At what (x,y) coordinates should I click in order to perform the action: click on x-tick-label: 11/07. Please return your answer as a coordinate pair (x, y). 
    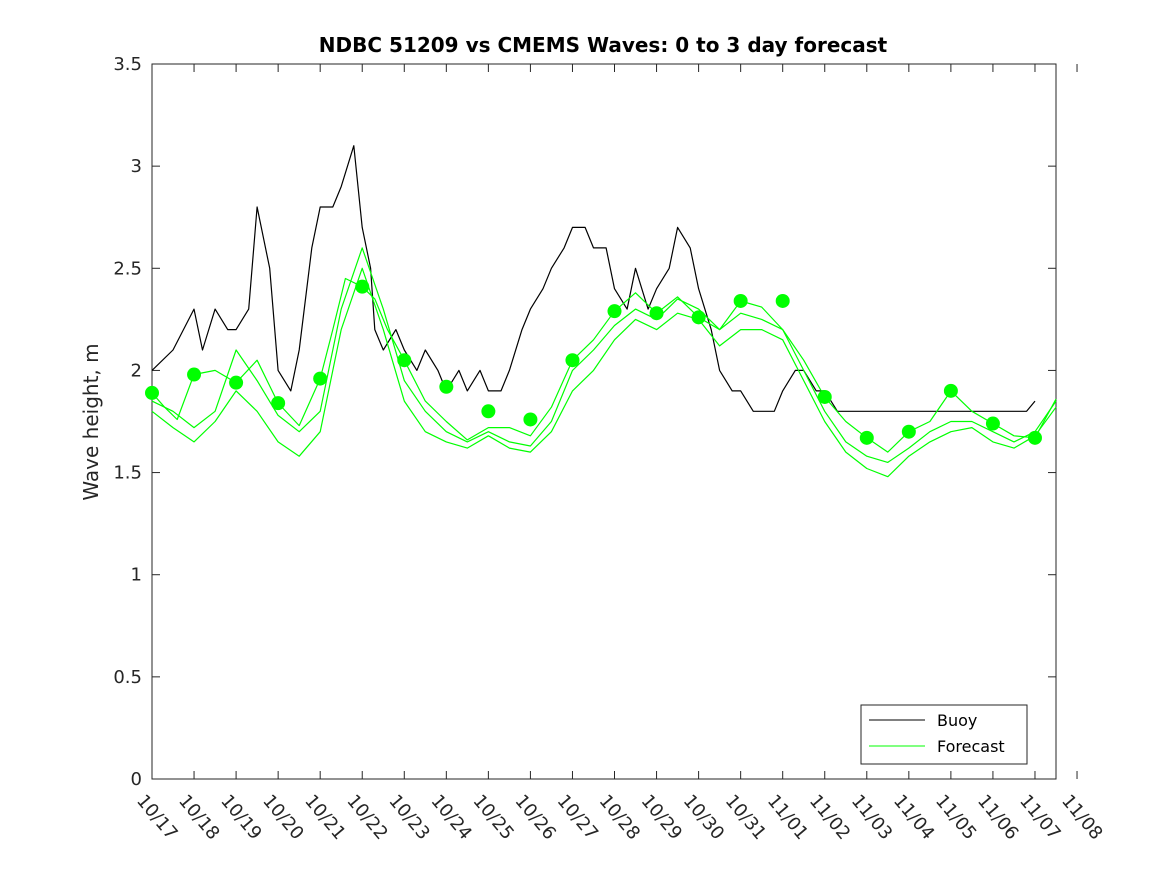
    Looking at the image, I should click on (1039, 817).